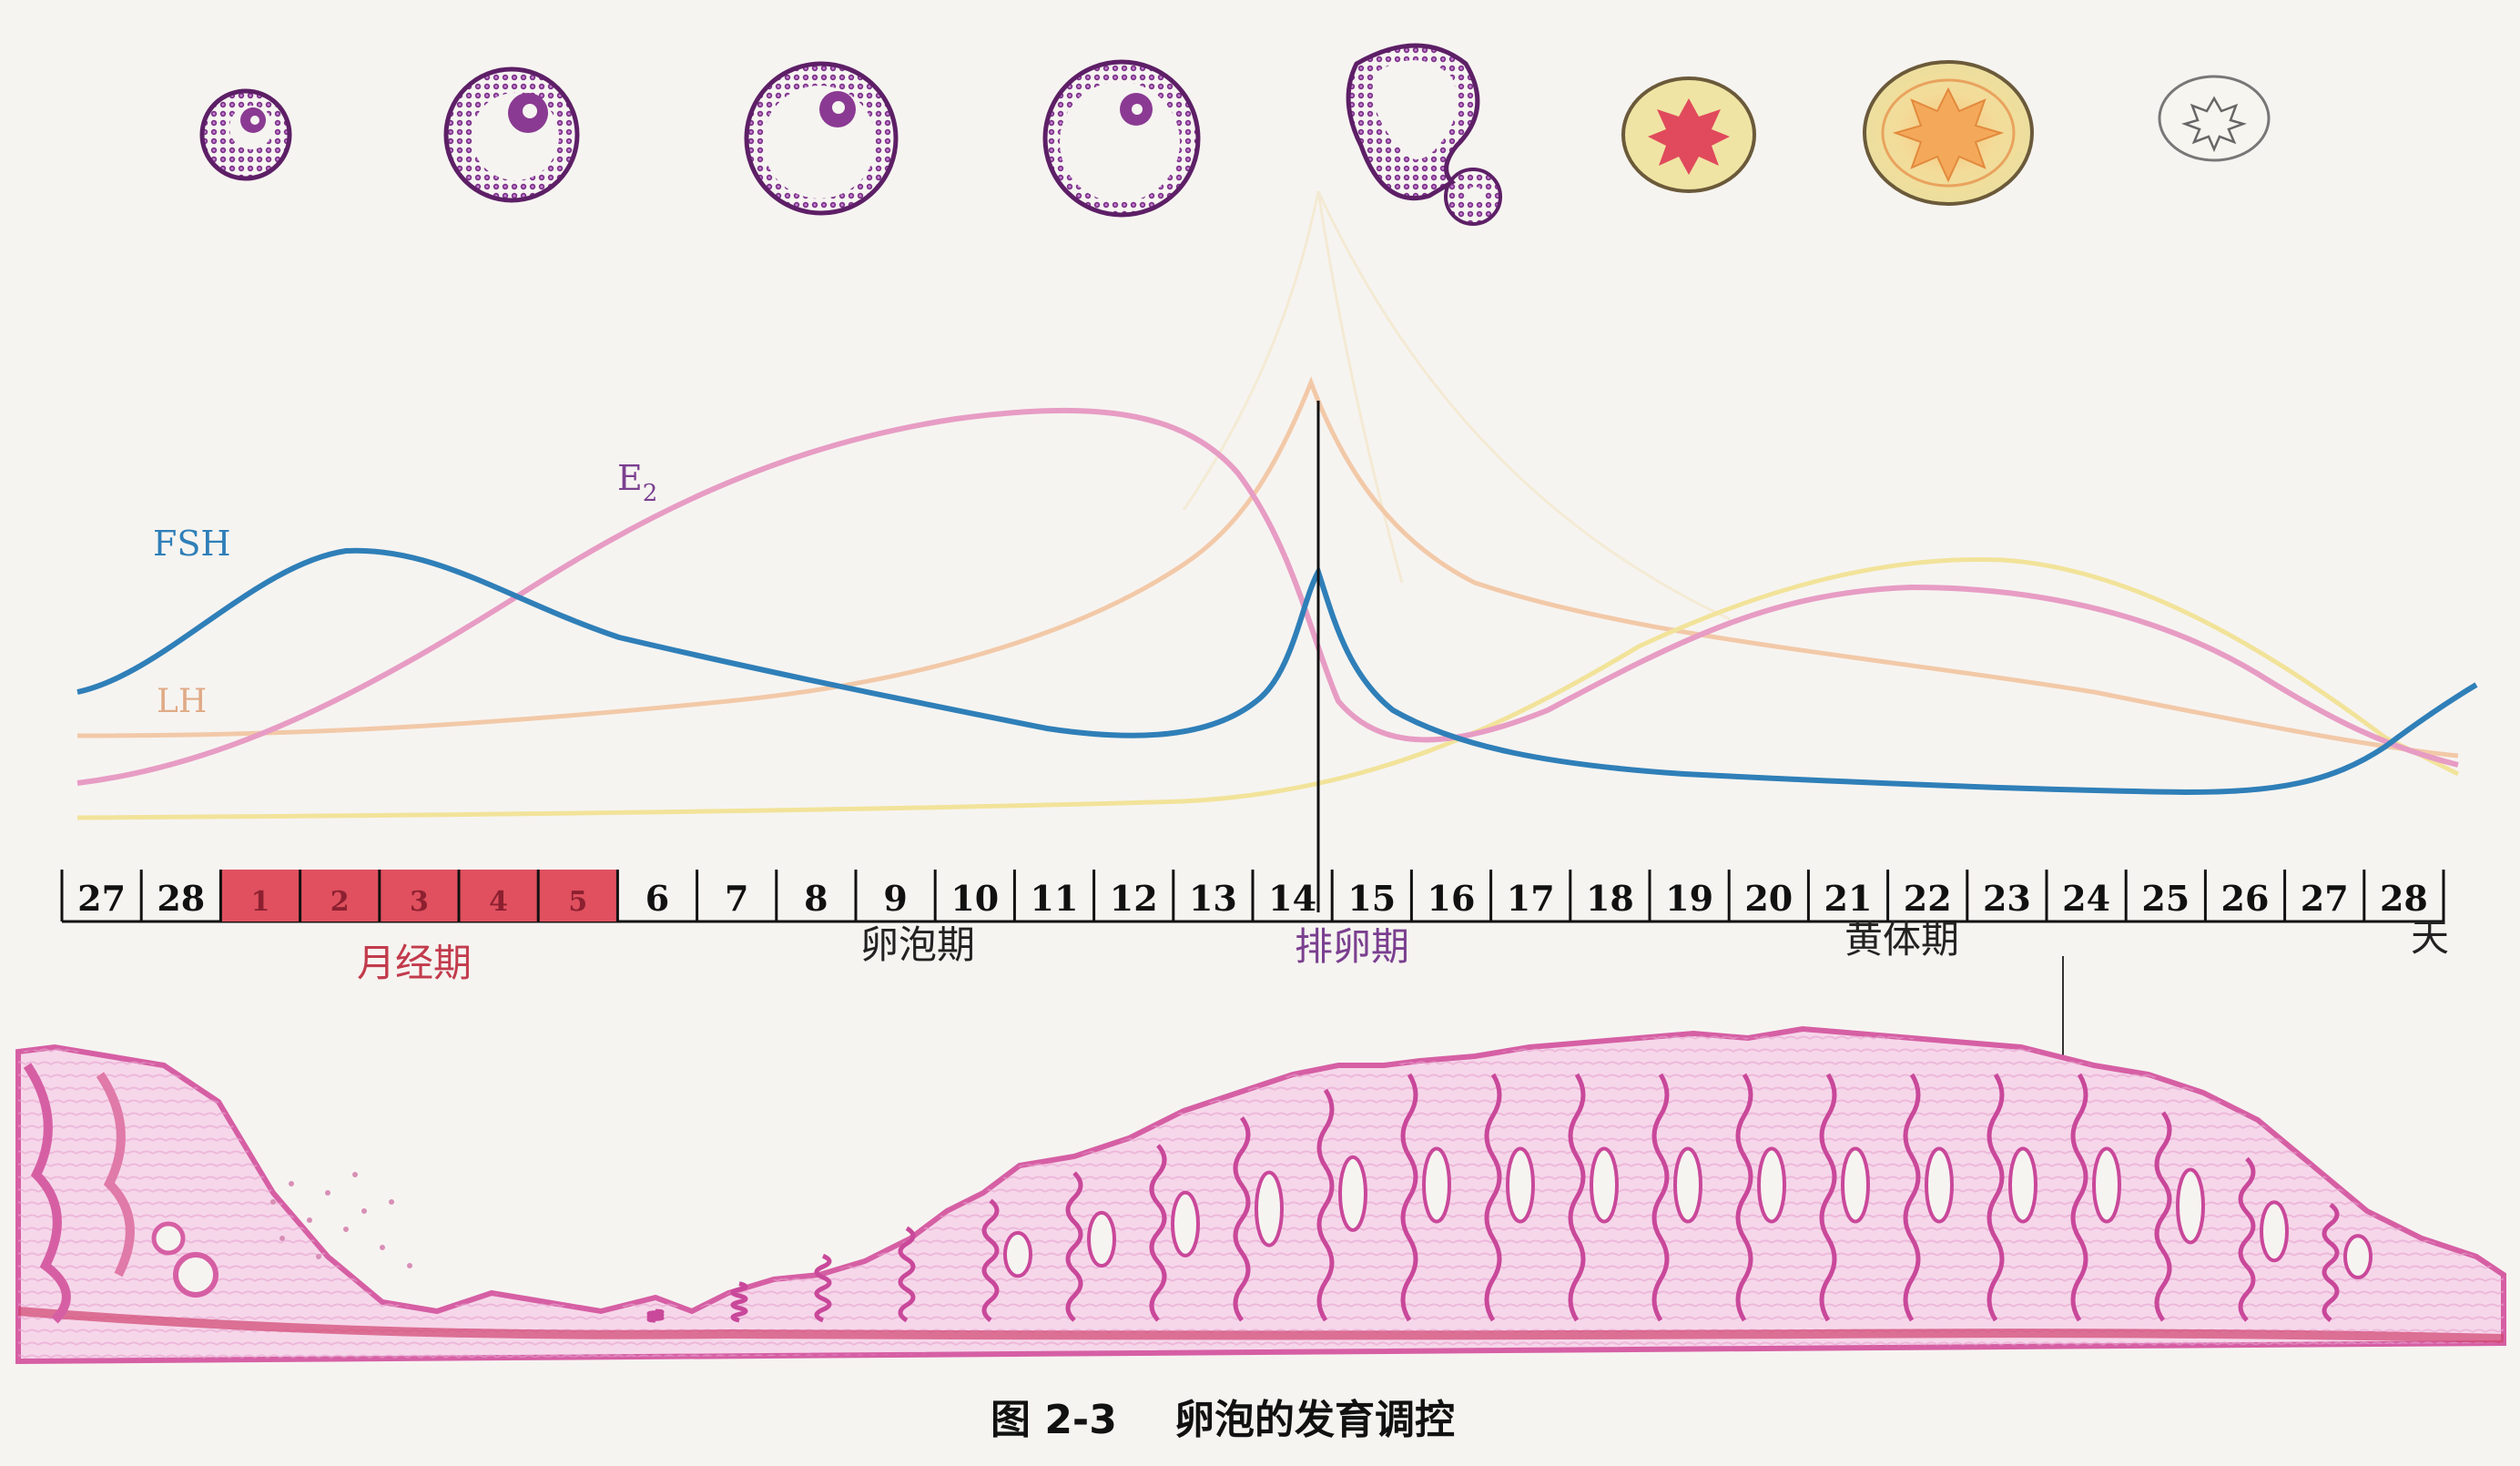  What do you see at coordinates (816, 898) in the screenshot?
I see `day-label: 8` at bounding box center [816, 898].